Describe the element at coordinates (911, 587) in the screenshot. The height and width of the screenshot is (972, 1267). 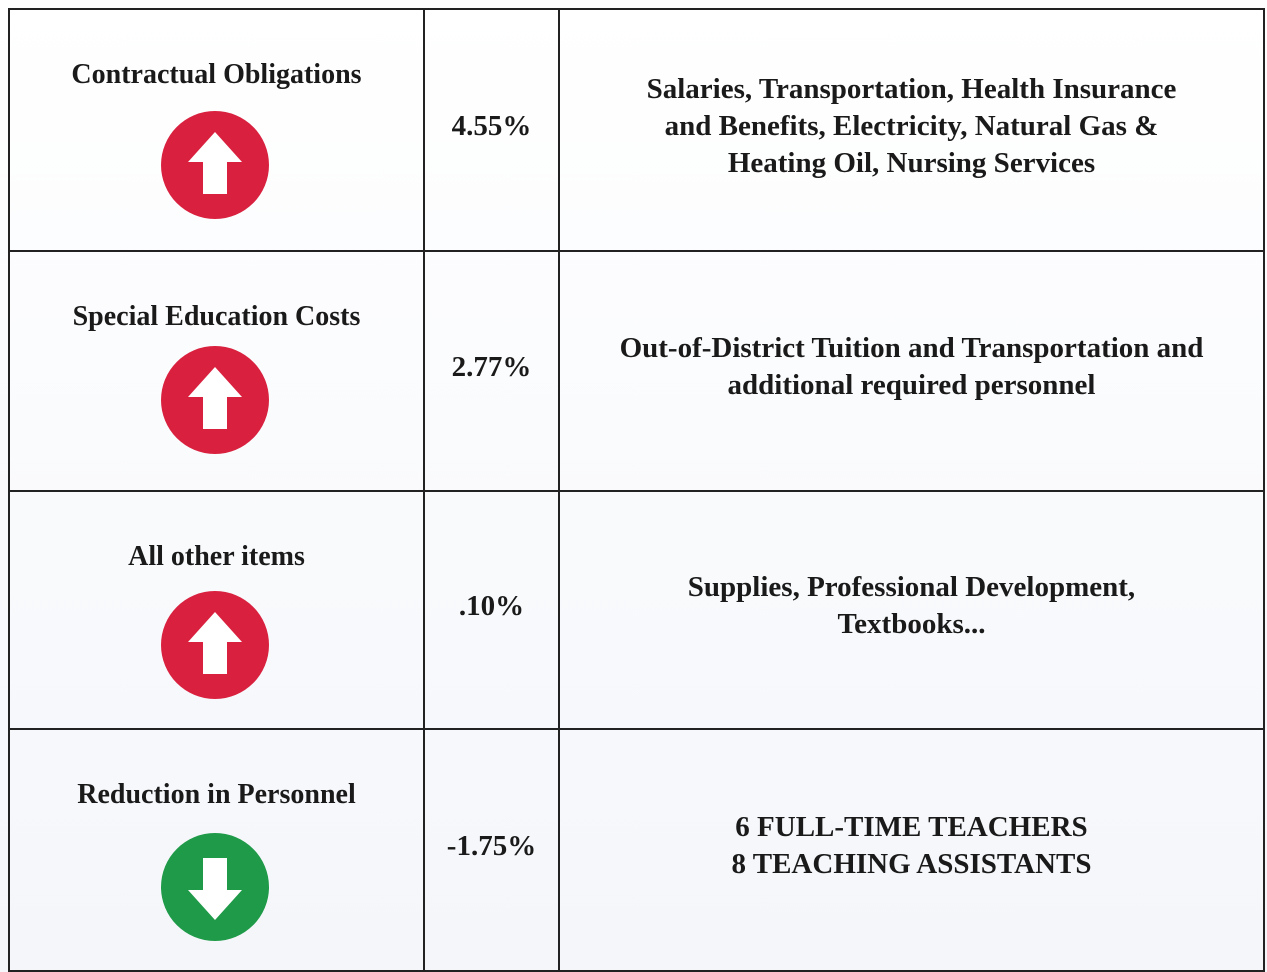
I see `details-line: Supplies, Professional Development,` at that location.